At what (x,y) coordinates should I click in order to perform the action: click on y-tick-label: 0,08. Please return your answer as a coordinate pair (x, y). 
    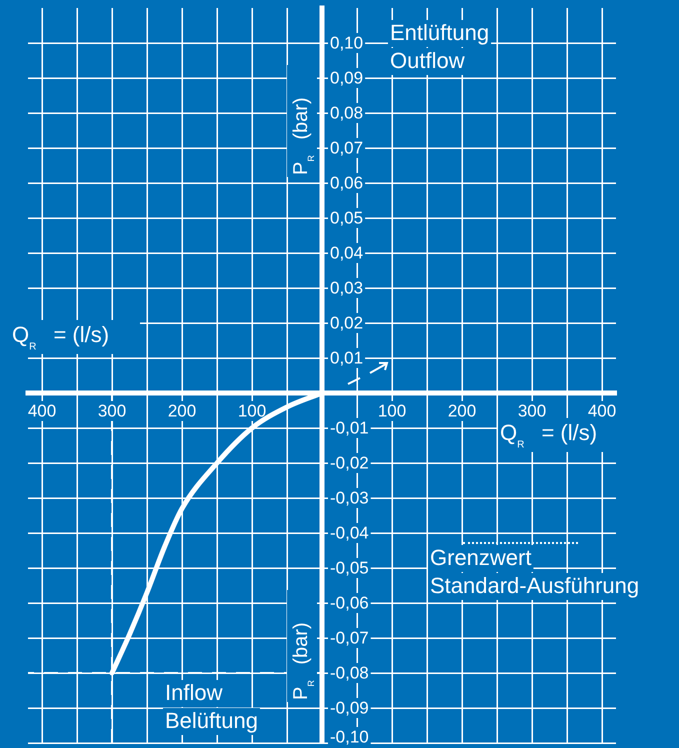
    Looking at the image, I should click on (347, 113).